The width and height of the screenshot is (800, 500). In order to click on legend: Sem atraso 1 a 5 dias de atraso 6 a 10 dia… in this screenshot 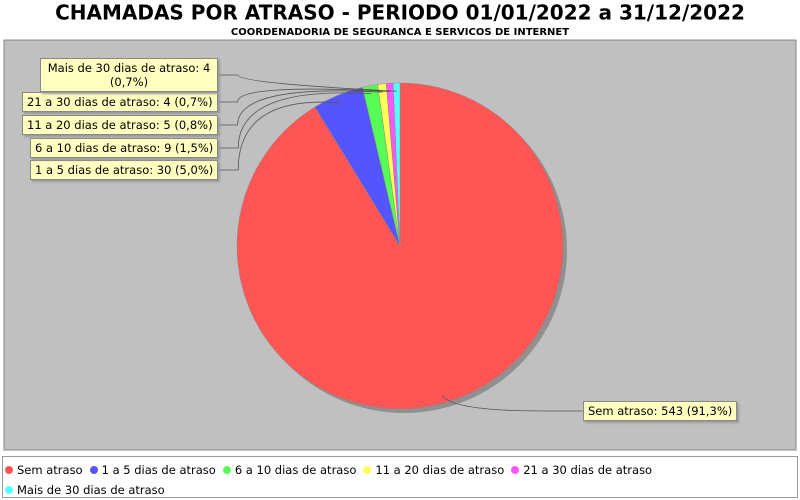, I will do `click(400, 477)`.